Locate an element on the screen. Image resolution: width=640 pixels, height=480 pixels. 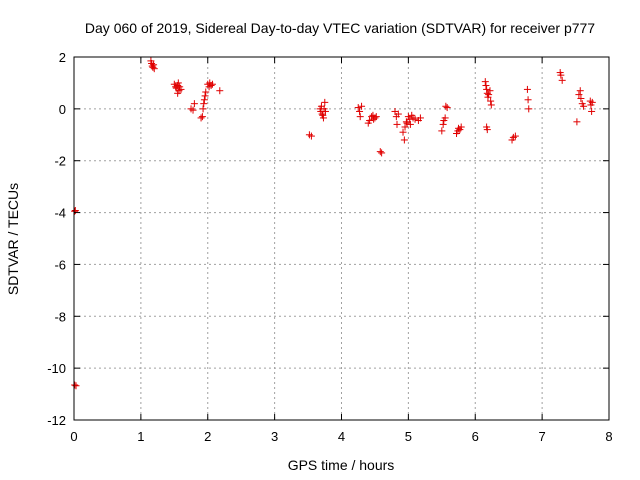
y-tick-label: -12 is located at coordinates (56, 420).